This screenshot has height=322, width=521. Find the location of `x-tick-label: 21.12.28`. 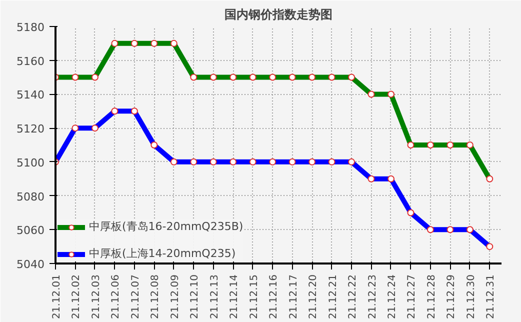

x-tick-label: 21.12.28 is located at coordinates (432, 297).